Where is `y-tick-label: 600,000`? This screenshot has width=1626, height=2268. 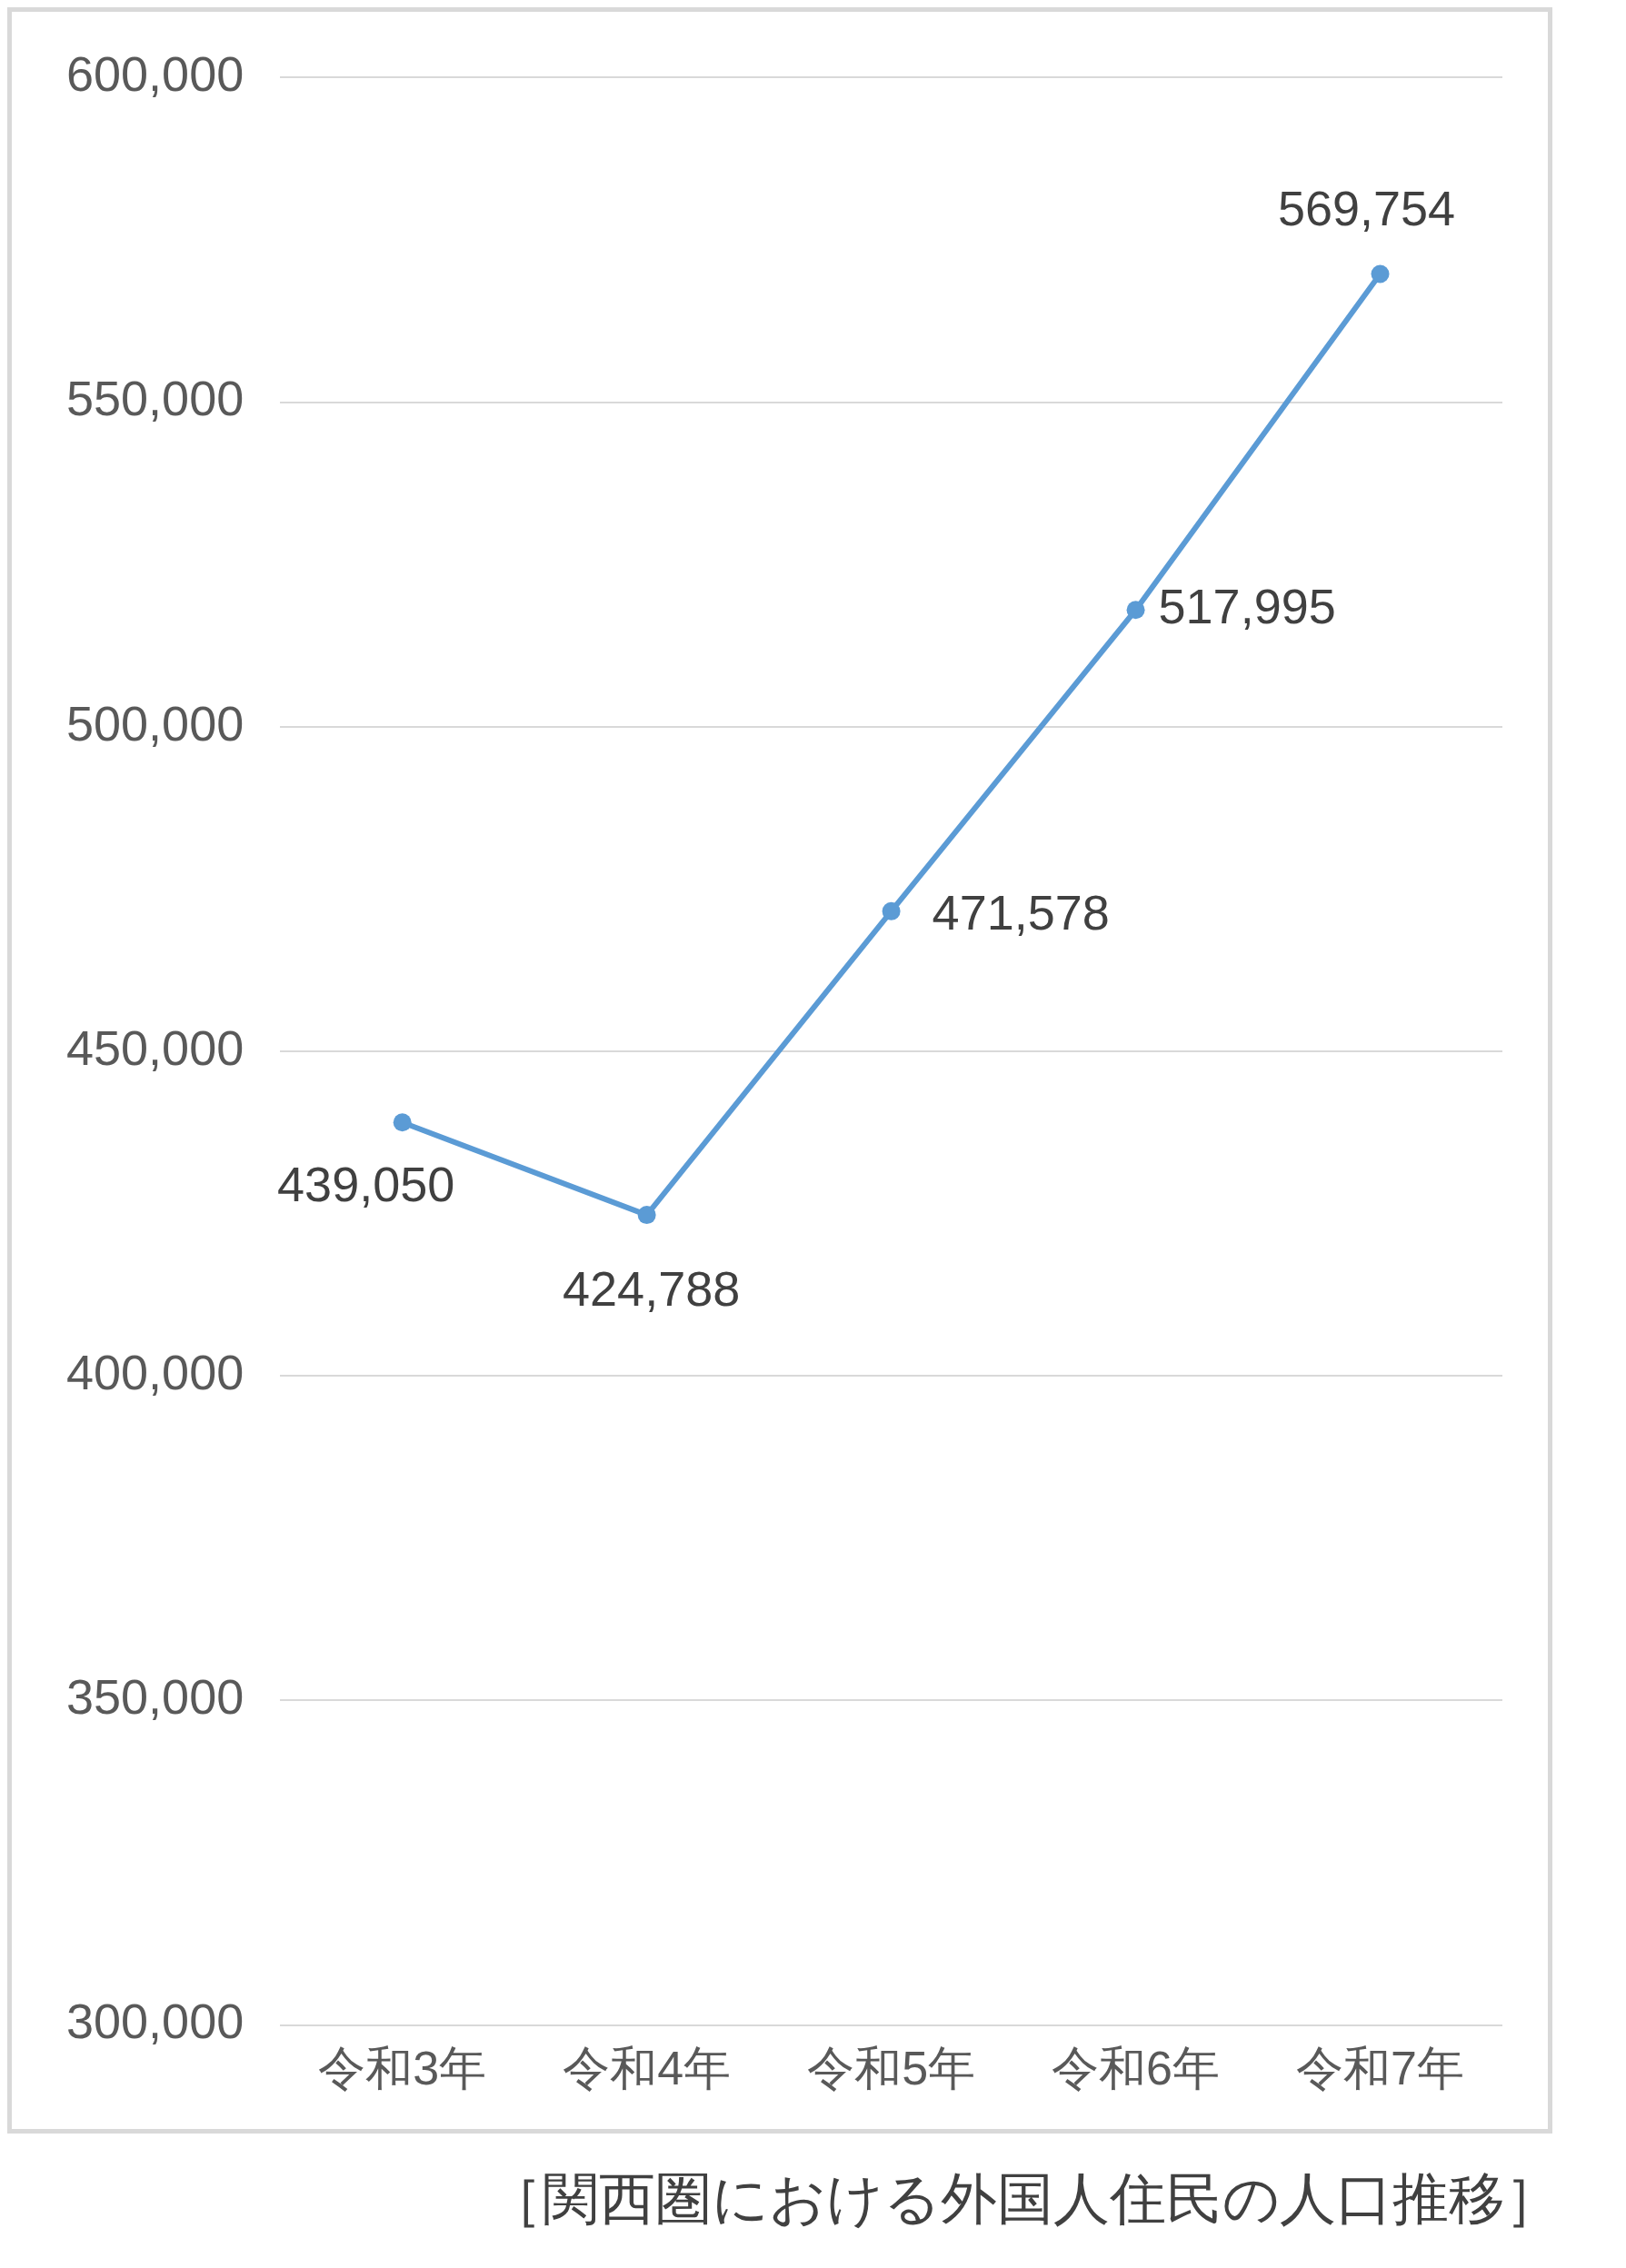
y-tick-label: 600,000 is located at coordinates (154, 74).